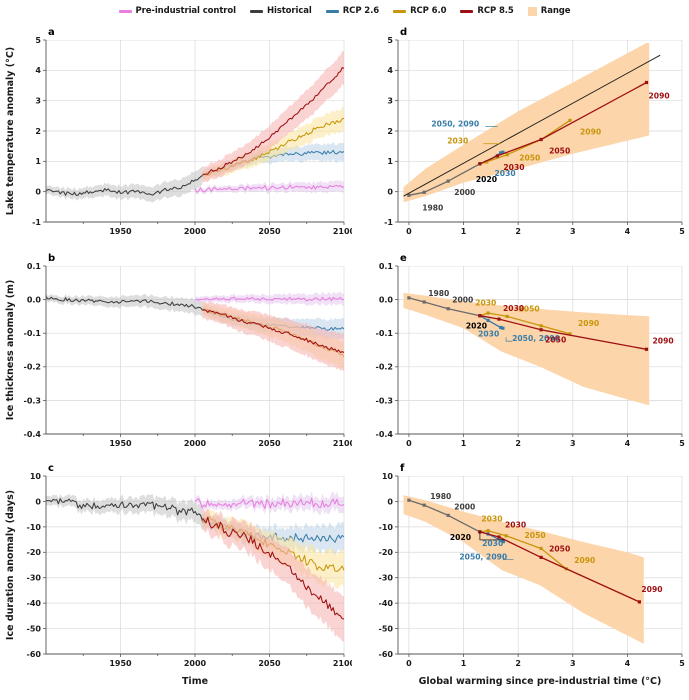  I want to click on x-tick-label: 2050, so click(269, 663).